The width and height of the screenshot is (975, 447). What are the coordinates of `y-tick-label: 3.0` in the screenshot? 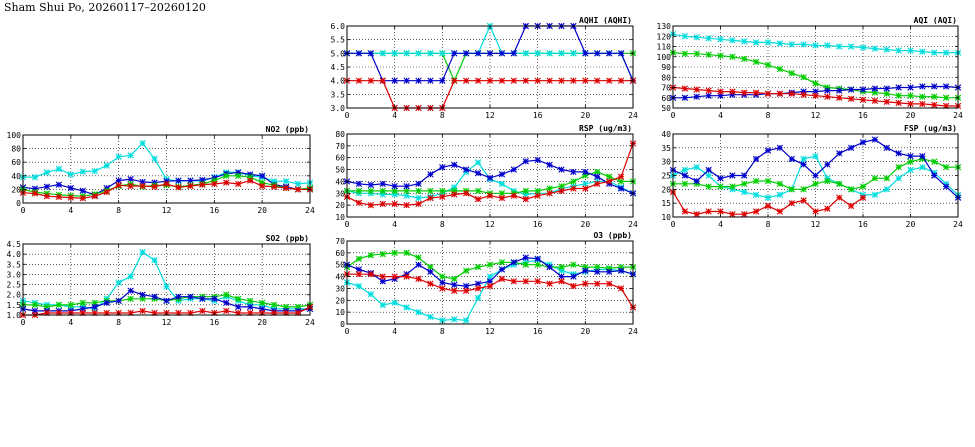 It's located at (14, 274).